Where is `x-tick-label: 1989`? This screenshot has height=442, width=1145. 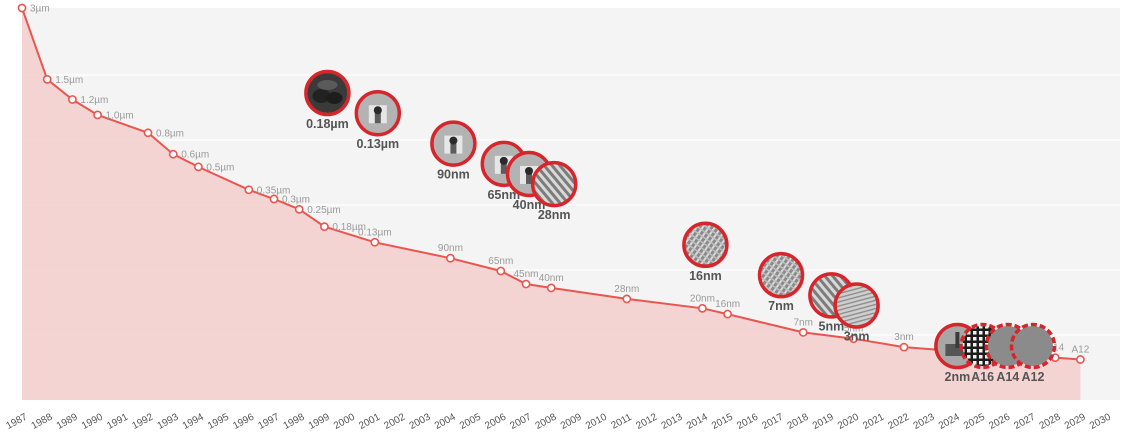 x-tick-label: 1989 is located at coordinates (67, 422).